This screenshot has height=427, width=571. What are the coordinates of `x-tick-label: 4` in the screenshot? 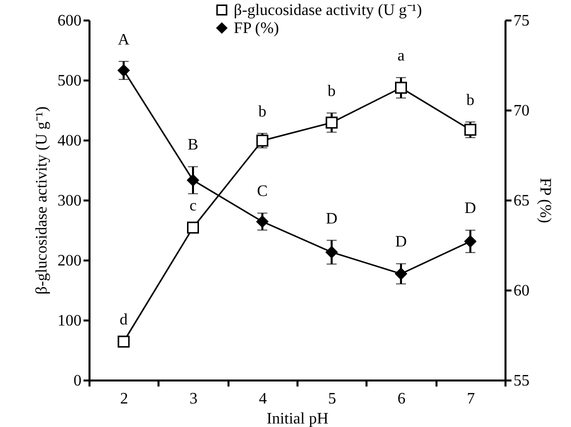 It's located at (262, 399).